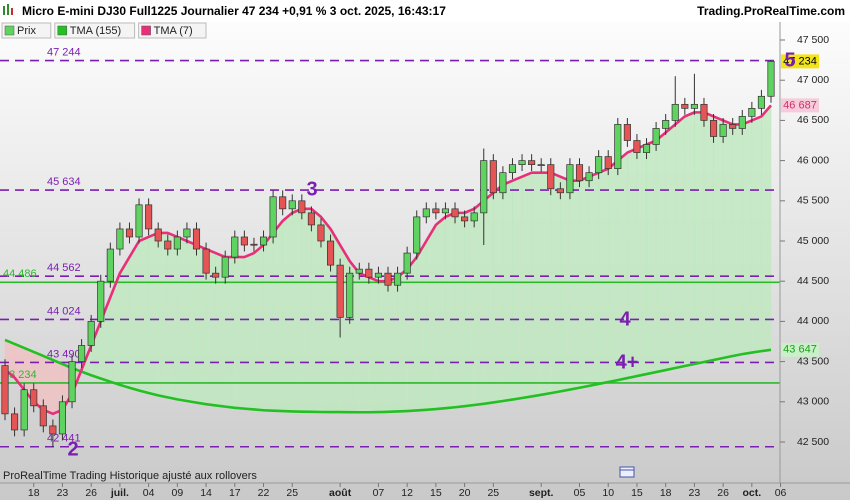 This screenshot has width=850, height=500. What do you see at coordinates (64, 52) in the screenshot?
I see `level-label: 47 244` at bounding box center [64, 52].